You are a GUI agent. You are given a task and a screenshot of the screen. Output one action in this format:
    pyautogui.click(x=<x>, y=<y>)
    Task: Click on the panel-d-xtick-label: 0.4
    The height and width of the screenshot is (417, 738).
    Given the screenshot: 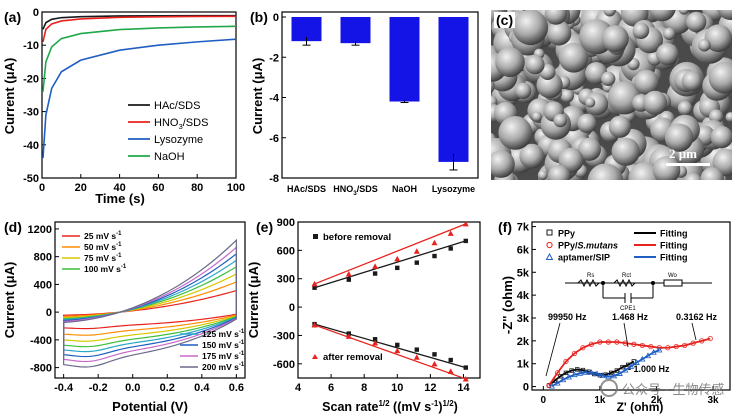 What is the action you would take?
    pyautogui.click(x=202, y=388)
    